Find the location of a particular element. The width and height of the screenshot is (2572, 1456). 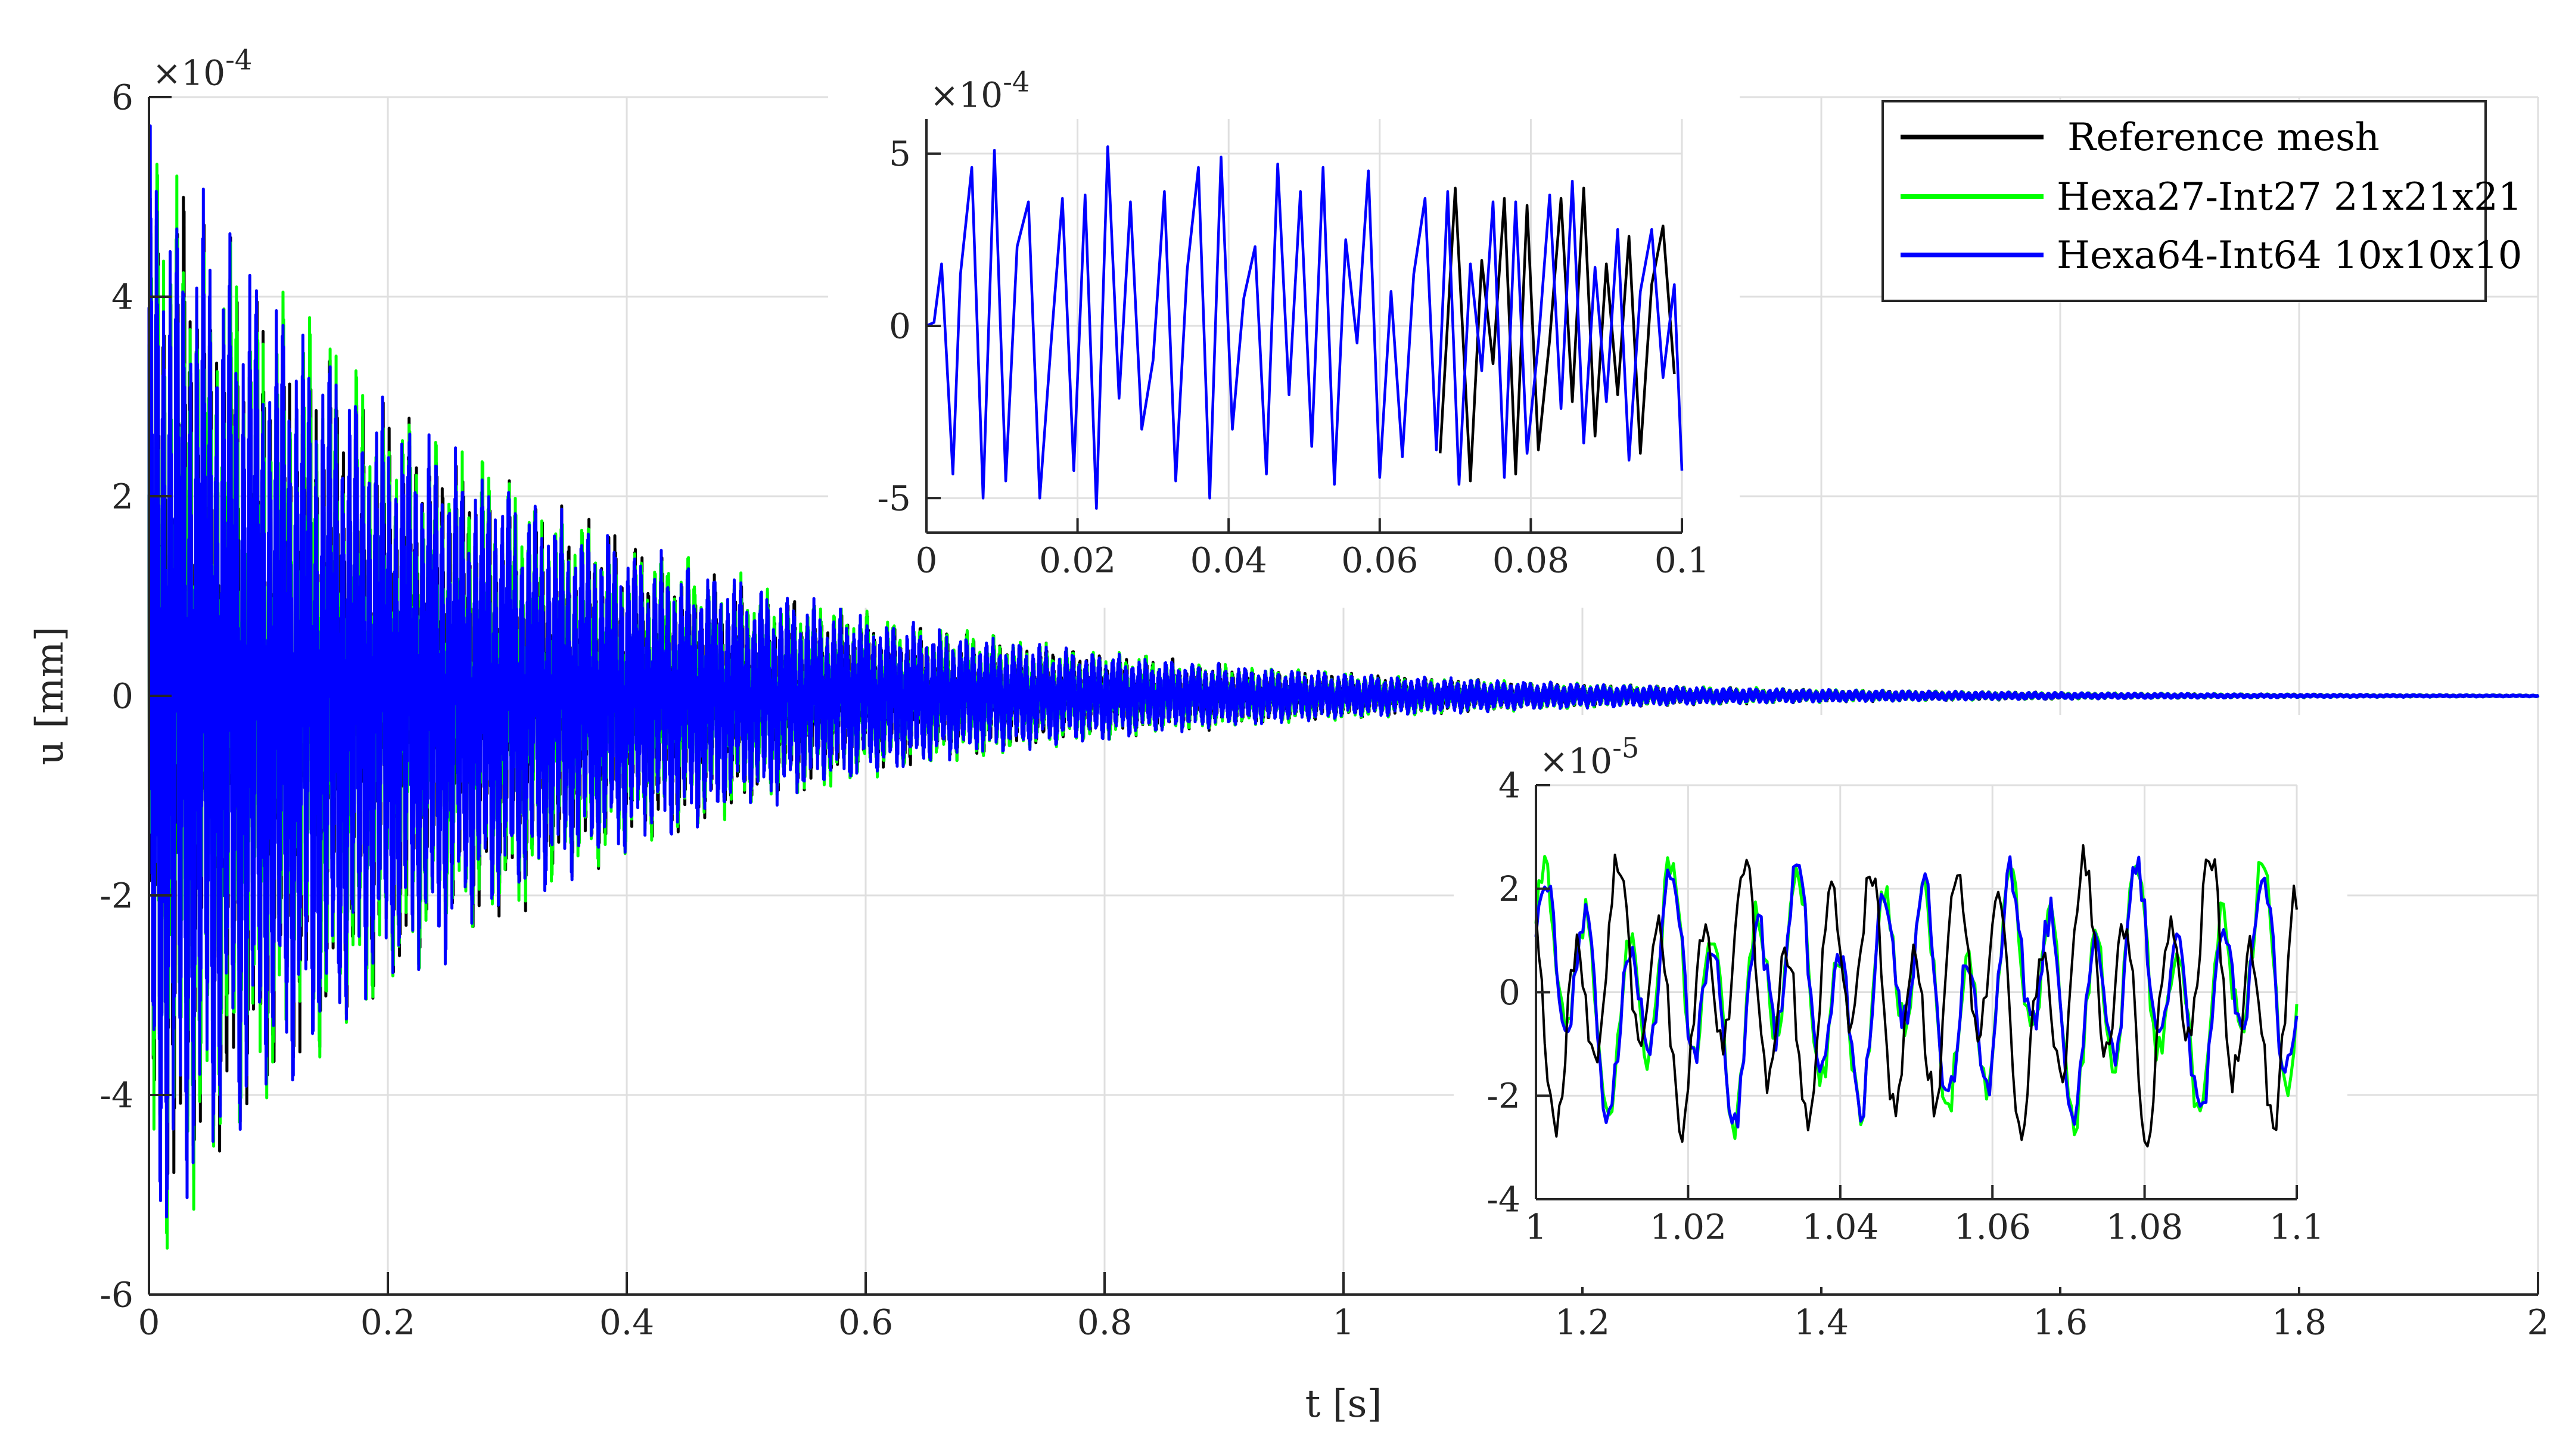

legend-entry-reference-mesh: Reference mesh is located at coordinates (2140, 138).